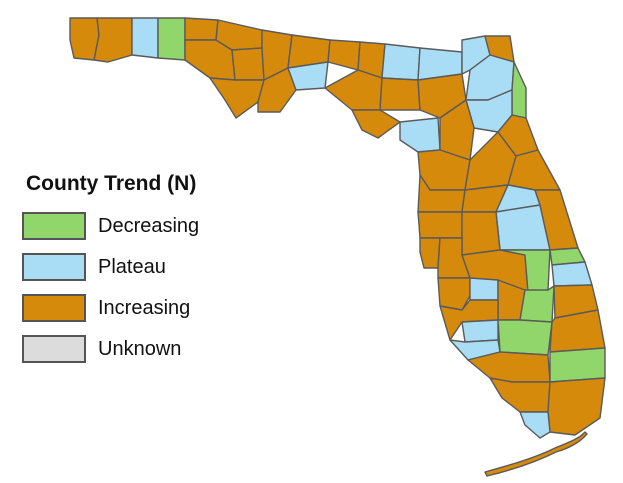  I want to click on county-madison, so click(401, 62).